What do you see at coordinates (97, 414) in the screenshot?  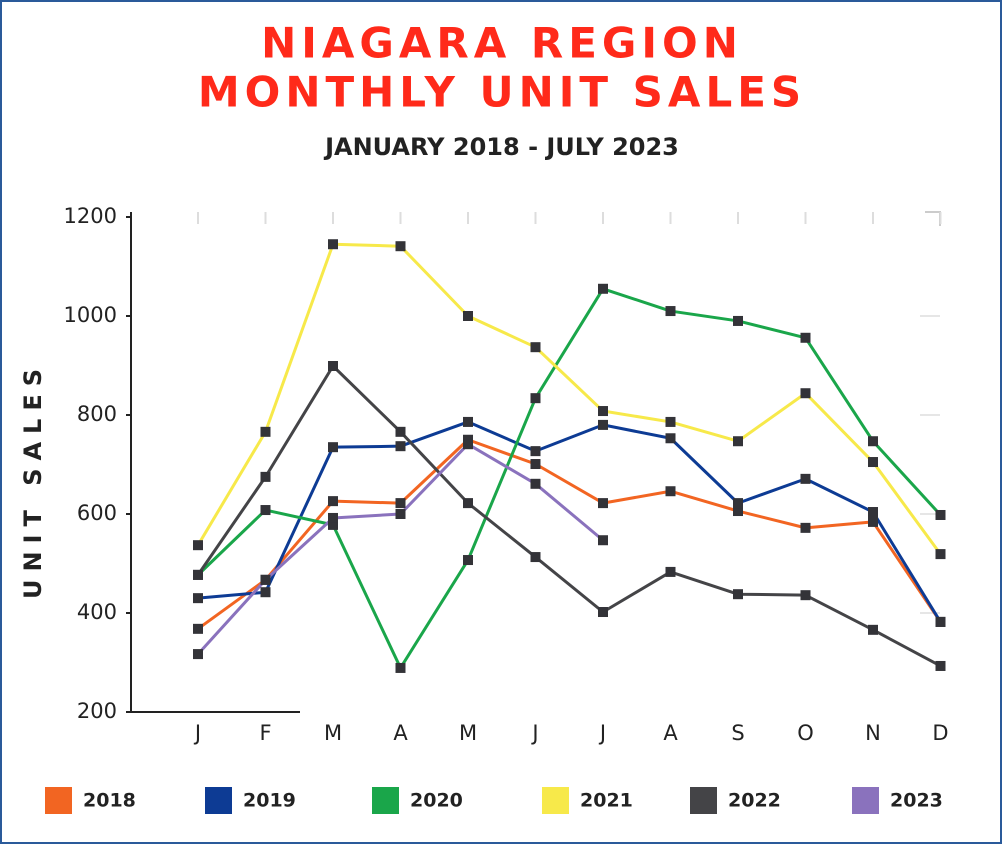 I see `y-tick-label: 800` at bounding box center [97, 414].